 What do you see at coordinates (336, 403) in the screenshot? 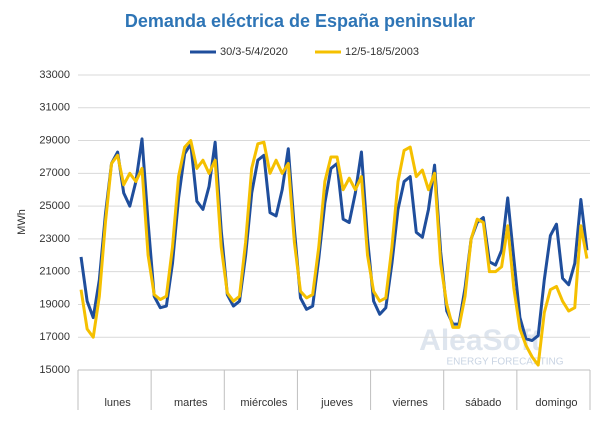
I see `x-tick-label: jueves` at bounding box center [336, 403].